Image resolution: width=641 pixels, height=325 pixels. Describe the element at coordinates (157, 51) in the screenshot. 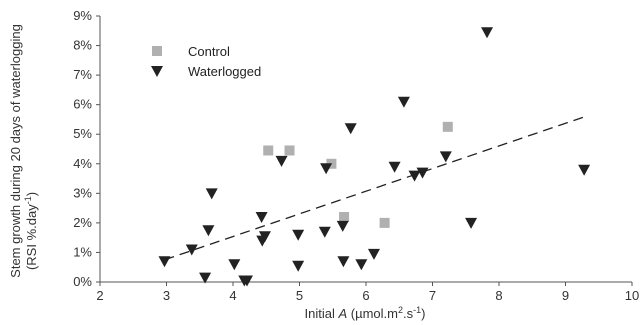

I see `legend-marker-control` at that location.